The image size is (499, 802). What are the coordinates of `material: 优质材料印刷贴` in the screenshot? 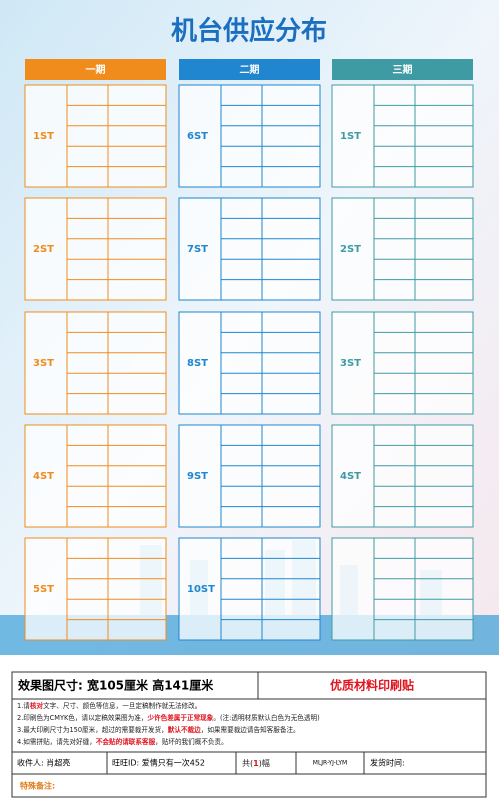 It's located at (372, 685).